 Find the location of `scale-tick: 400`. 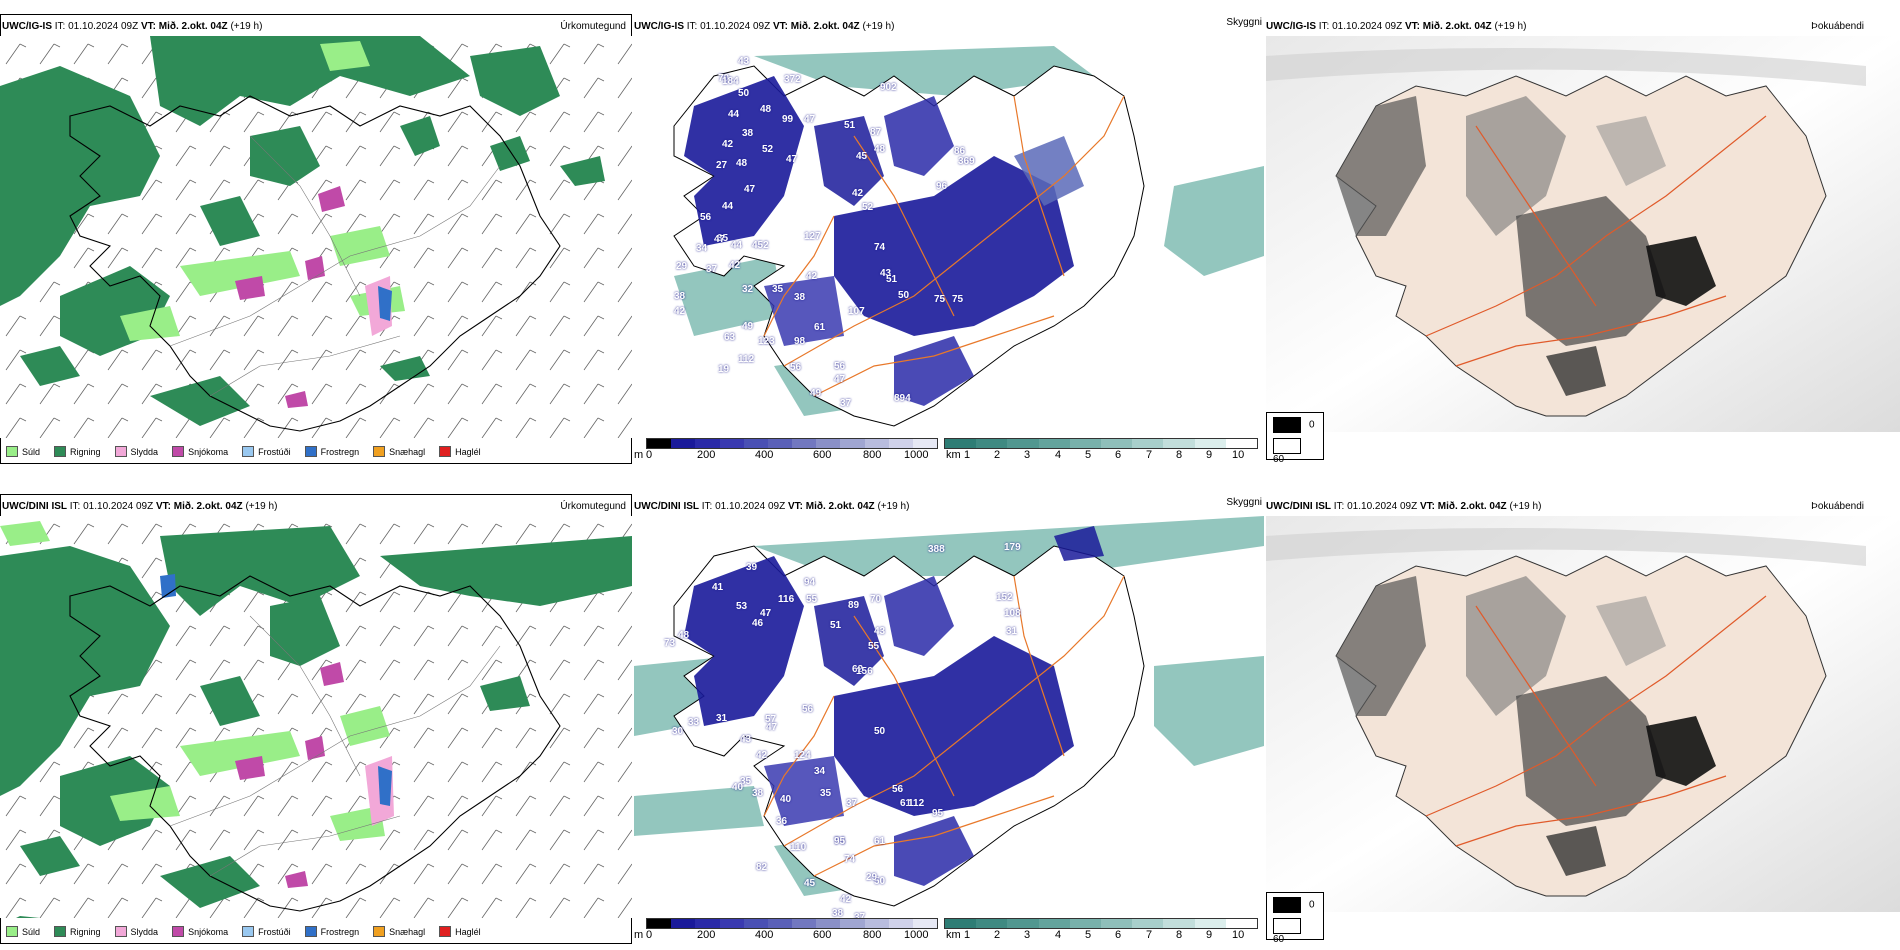

scale-tick: 400 is located at coordinates (764, 935).